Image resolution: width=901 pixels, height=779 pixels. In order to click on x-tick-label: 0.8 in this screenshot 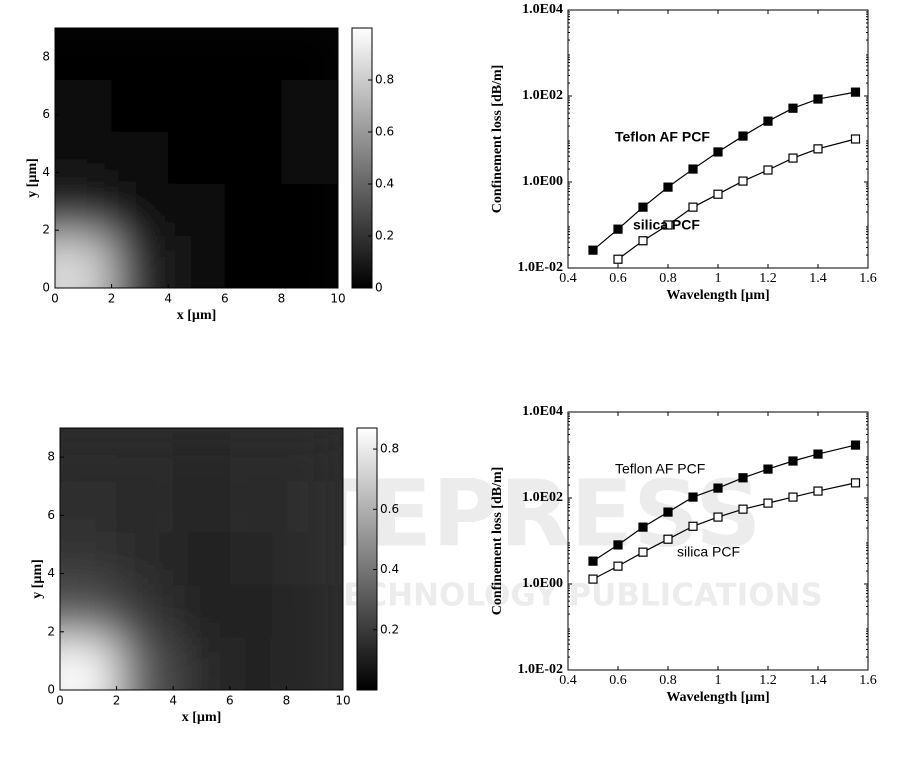, I will do `click(668, 278)`.